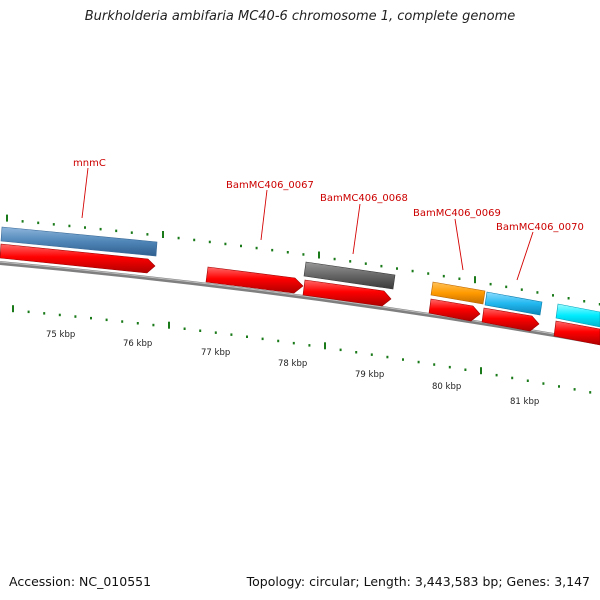 This screenshot has width=600, height=600. What do you see at coordinates (215, 353) in the screenshot?
I see `scale-label-77: 77 kbp` at bounding box center [215, 353].